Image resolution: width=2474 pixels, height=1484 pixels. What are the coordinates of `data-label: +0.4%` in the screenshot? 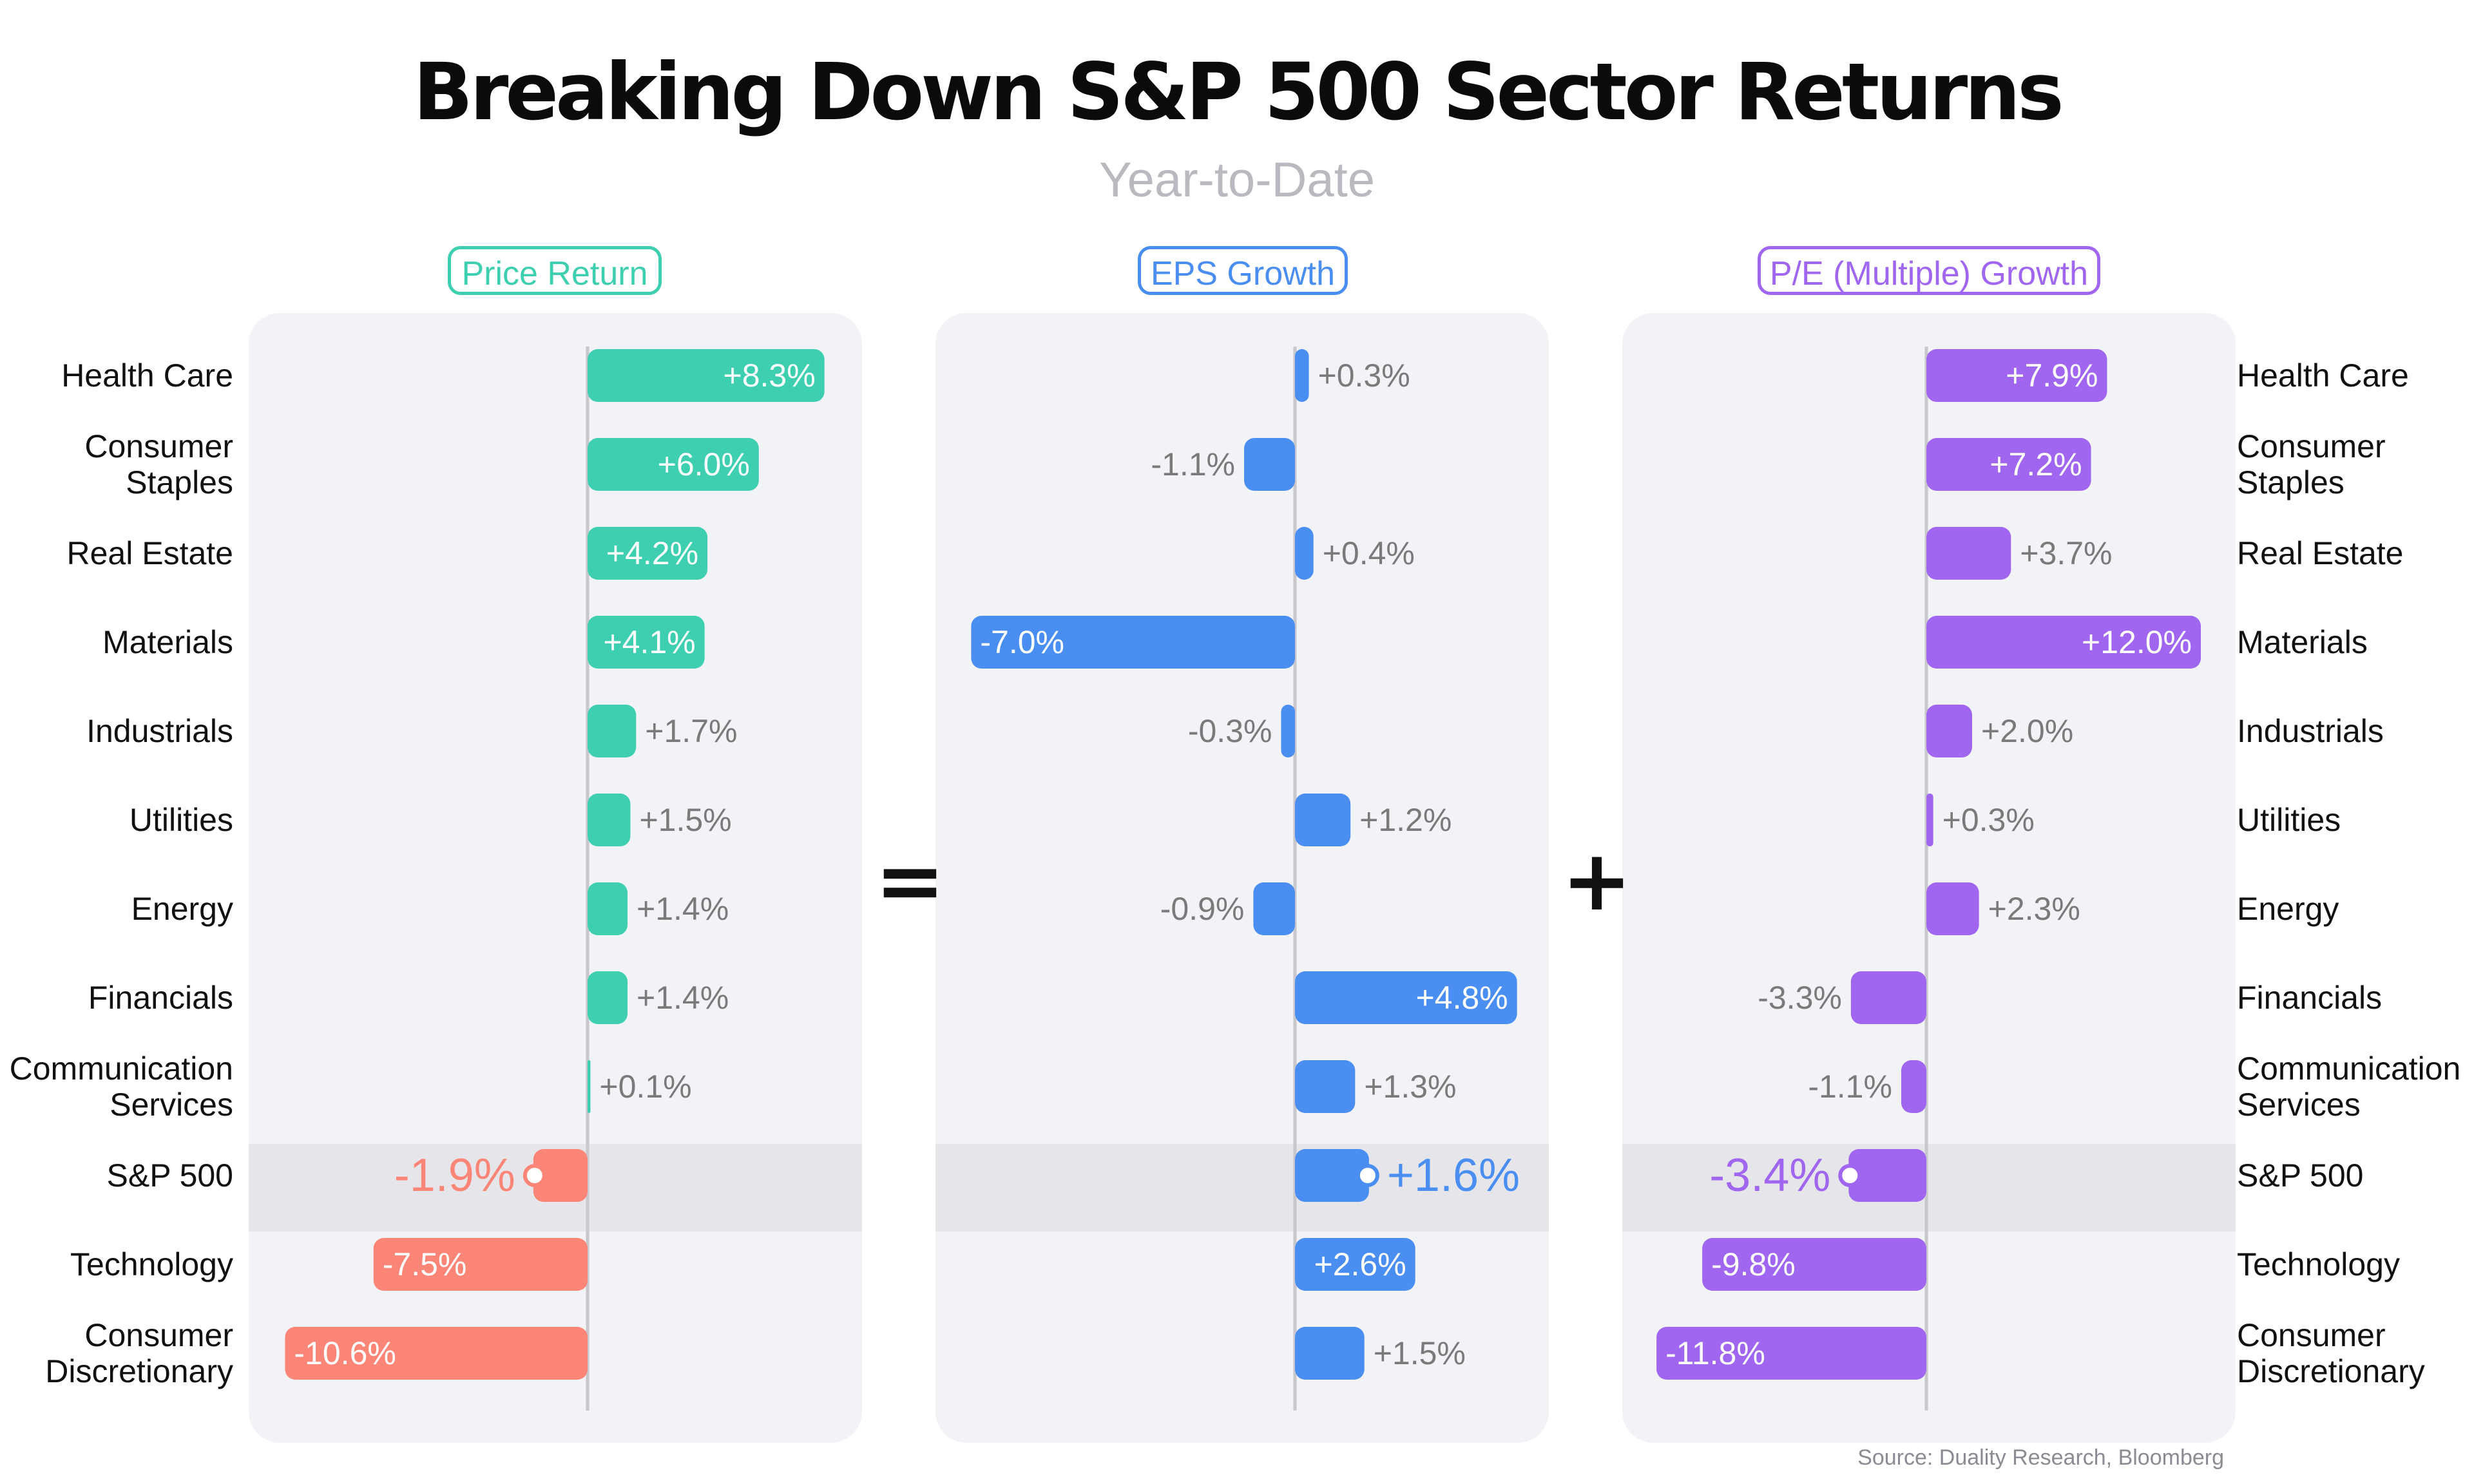 It's located at (1369, 553).